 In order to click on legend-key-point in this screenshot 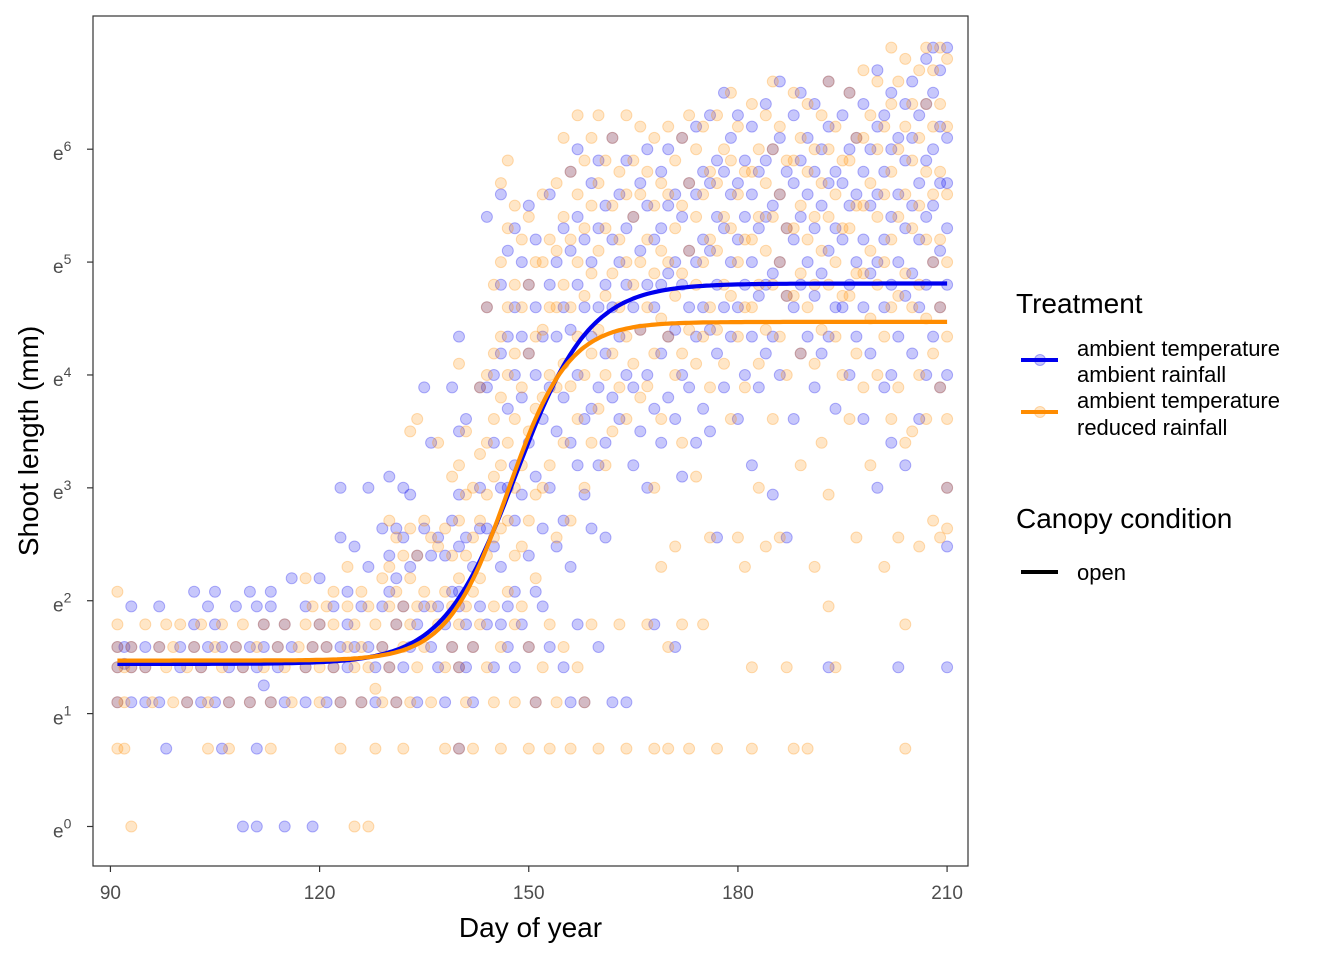, I will do `click(1040, 412)`.